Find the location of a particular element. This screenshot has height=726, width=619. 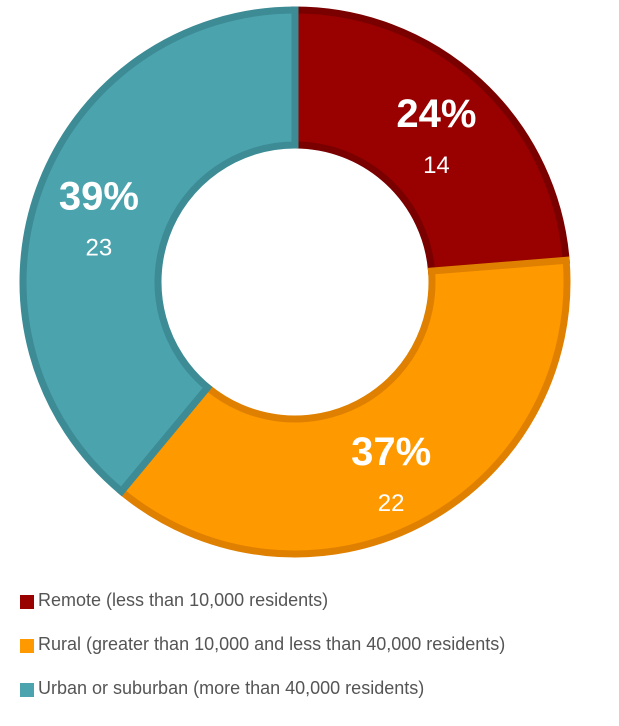

data-label-value-rural: 22 is located at coordinates (391, 503).